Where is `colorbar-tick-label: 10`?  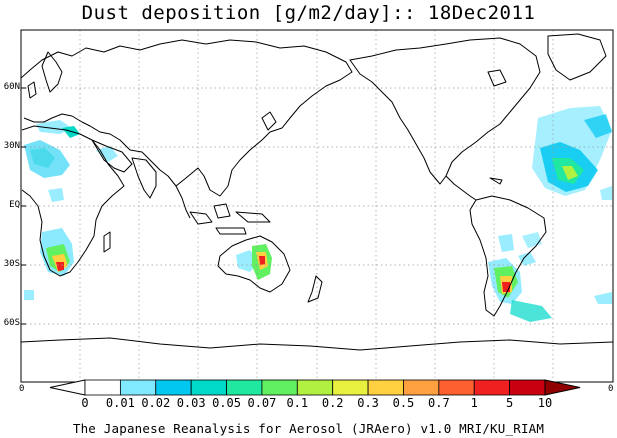 colorbar-tick-label: 10 is located at coordinates (545, 403).